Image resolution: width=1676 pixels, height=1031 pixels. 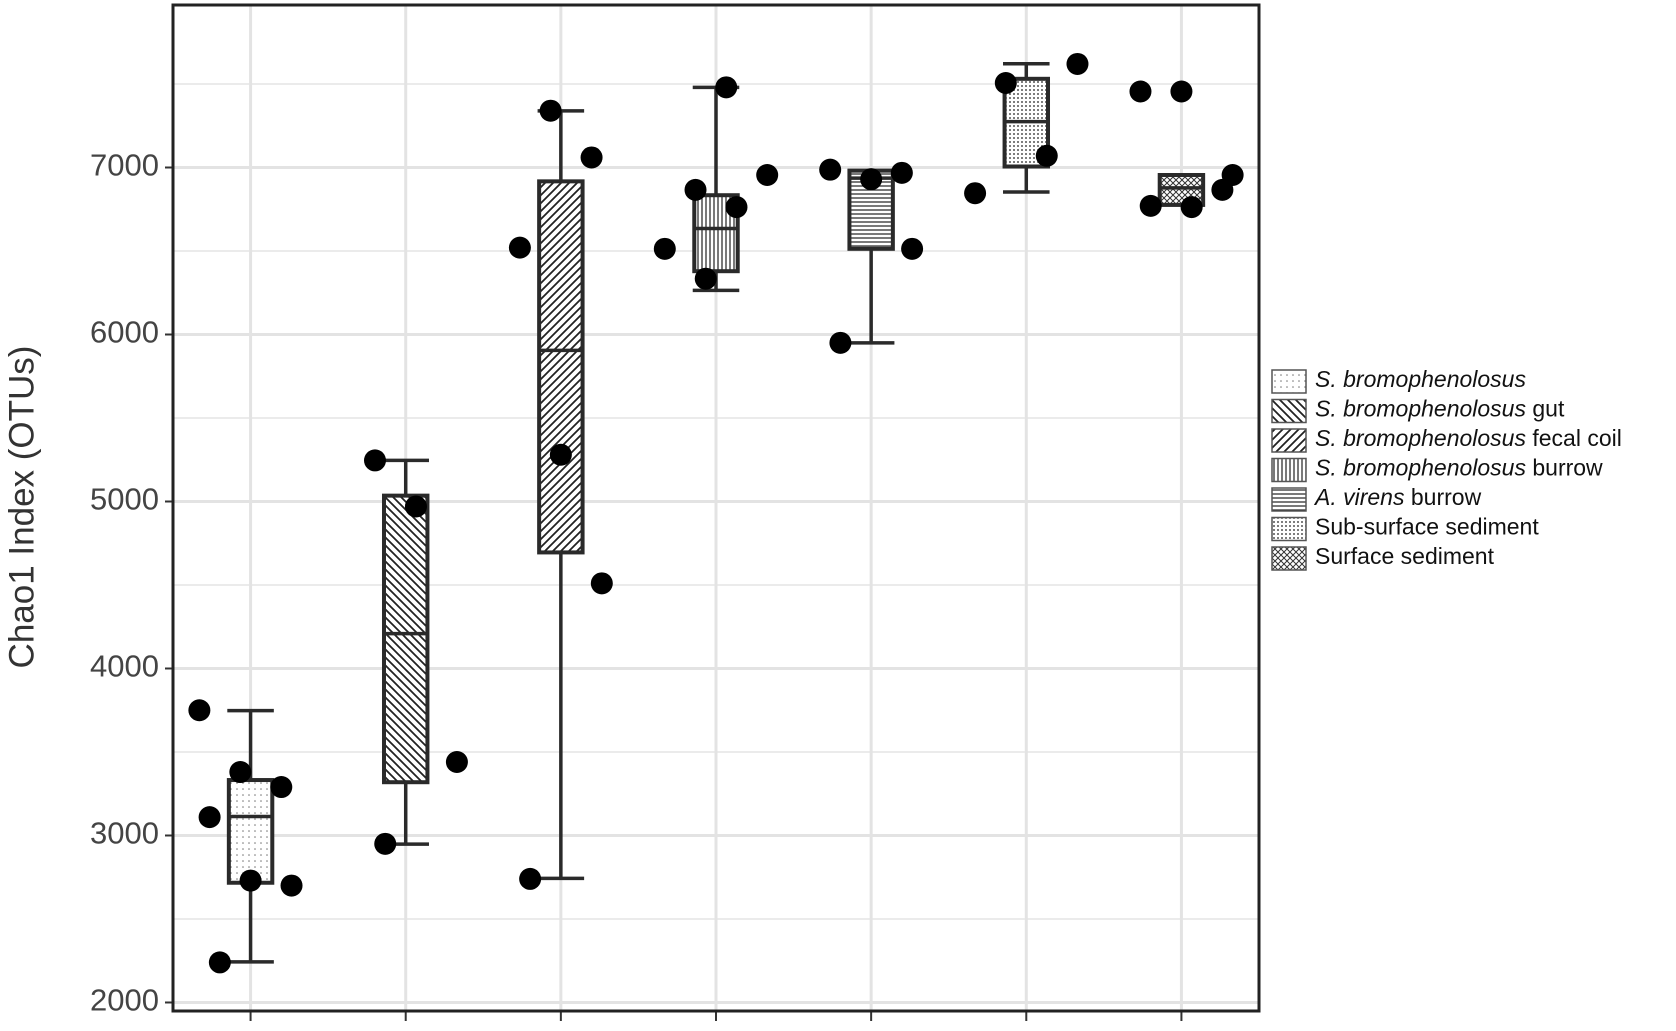 I want to click on legend-label: S. bromophenolosus gut, so click(x=1440, y=409).